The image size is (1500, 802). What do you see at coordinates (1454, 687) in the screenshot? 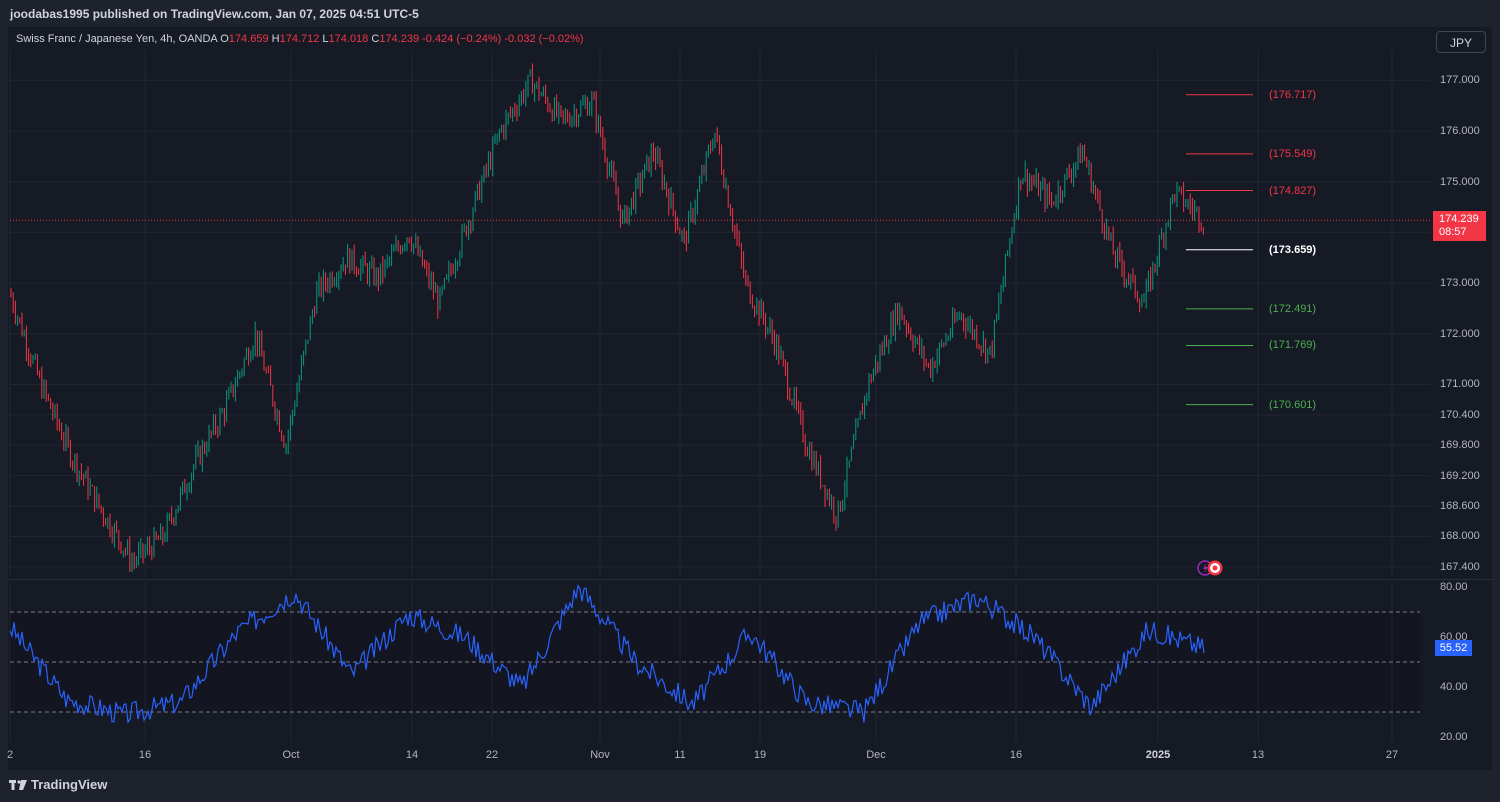
I see `rsi-axis-label: 40.00` at bounding box center [1454, 687].